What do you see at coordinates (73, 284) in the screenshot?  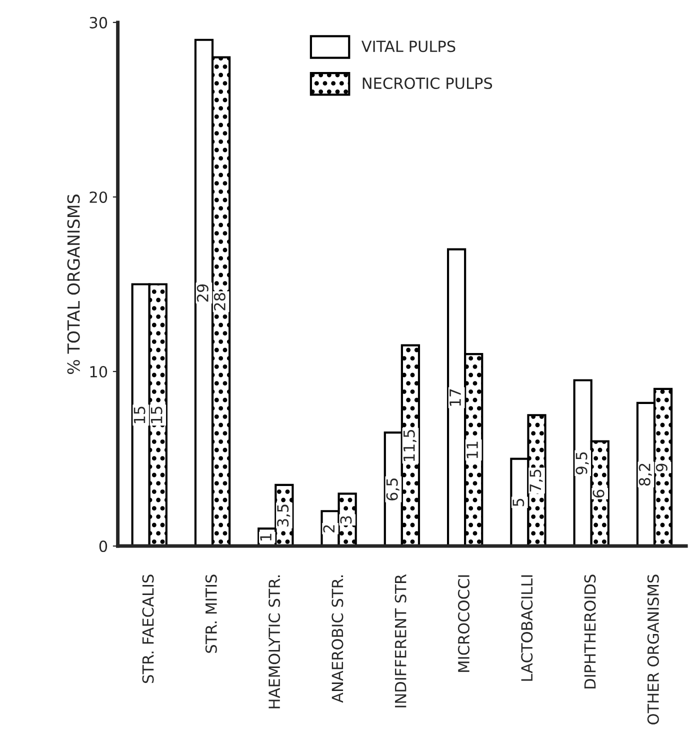 I see `y-axis-title: % TOTAL ORGANISMS` at bounding box center [73, 284].